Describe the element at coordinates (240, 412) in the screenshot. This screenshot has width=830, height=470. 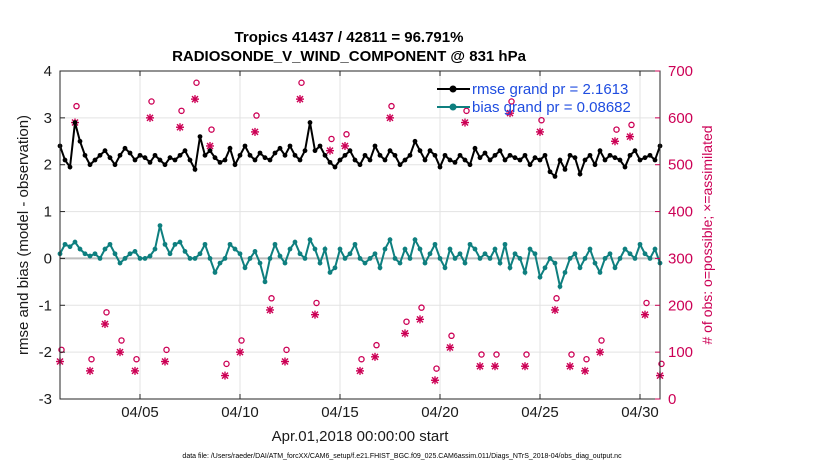
I see `x-tick-label: 04/10` at that location.